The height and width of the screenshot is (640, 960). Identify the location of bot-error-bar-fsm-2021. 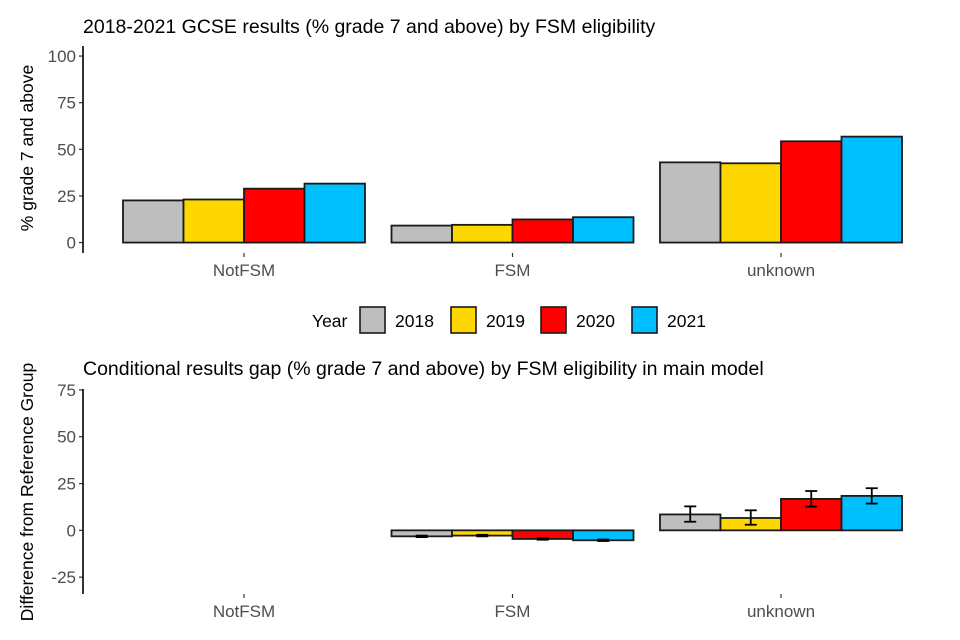
(603, 540).